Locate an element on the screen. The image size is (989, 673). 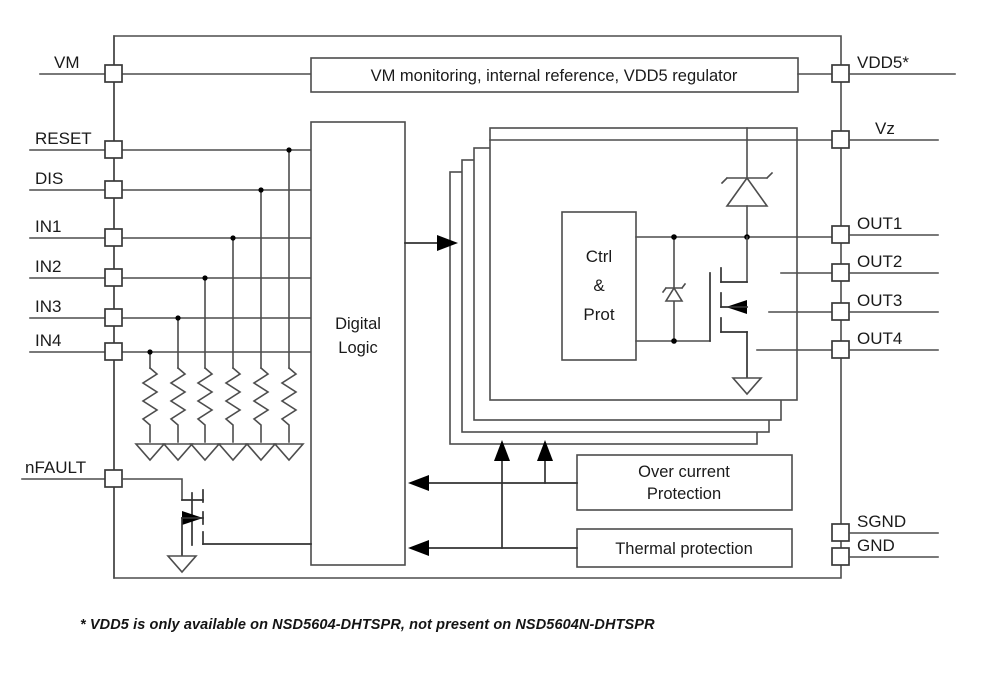
pin-square-DIS is located at coordinates (113, 189).